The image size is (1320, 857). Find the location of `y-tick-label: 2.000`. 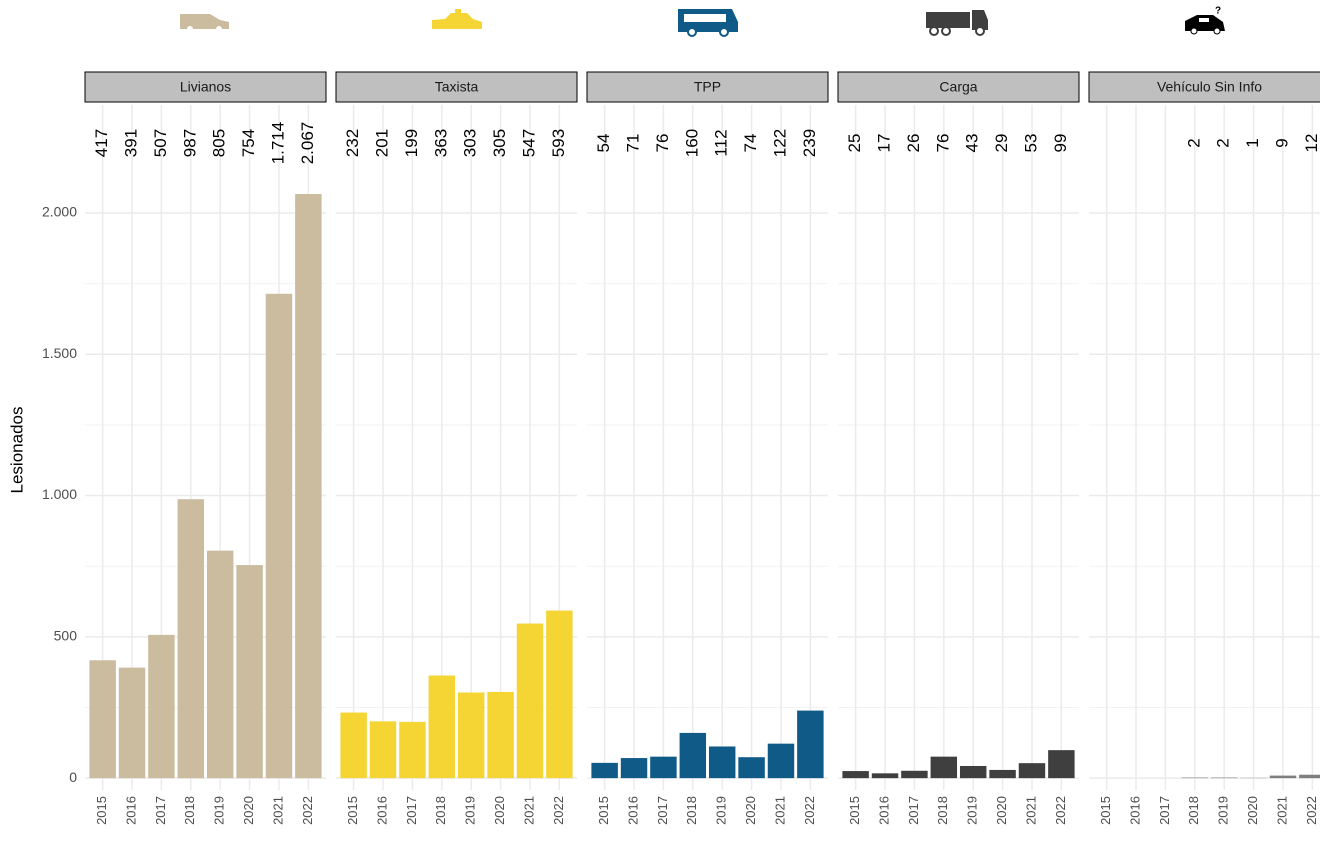

y-tick-label: 2.000 is located at coordinates (59, 212).